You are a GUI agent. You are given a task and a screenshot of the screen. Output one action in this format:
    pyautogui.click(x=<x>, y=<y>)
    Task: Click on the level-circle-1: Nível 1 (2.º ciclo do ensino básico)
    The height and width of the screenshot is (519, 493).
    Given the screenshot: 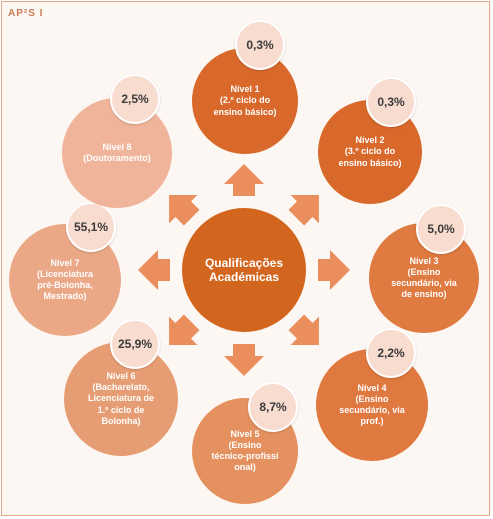 What is the action you would take?
    pyautogui.click(x=245, y=101)
    